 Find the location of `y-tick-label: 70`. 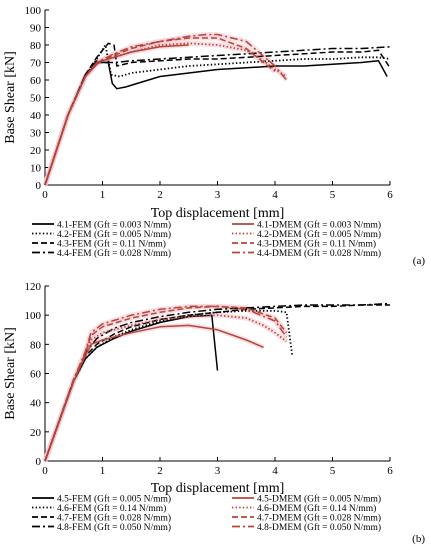

y-tick-label: 70 is located at coordinates (36, 64).